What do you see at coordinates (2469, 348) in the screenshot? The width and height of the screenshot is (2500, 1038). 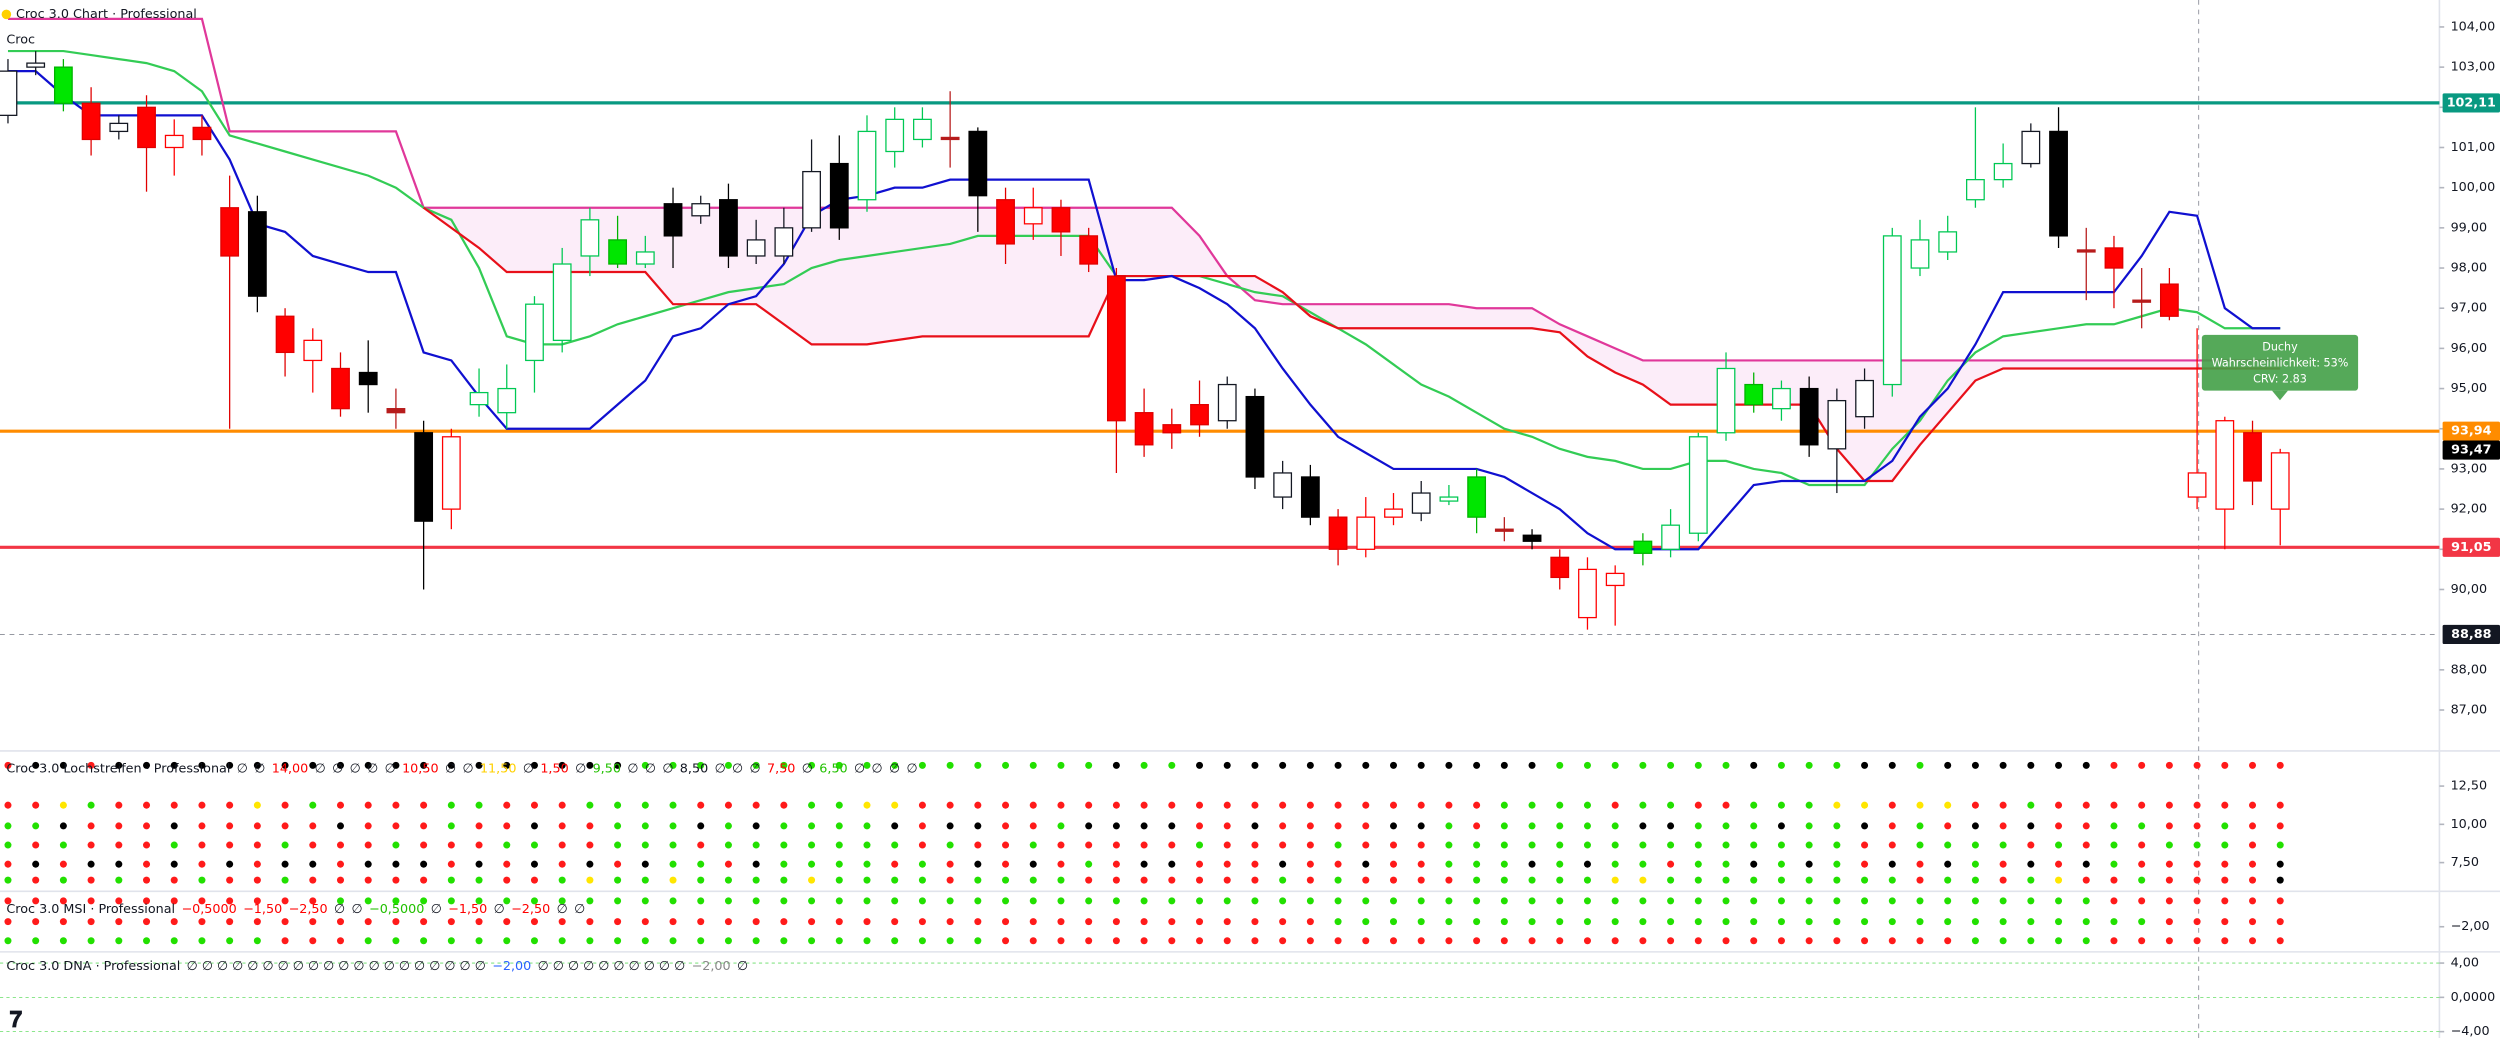 I see `y-tick-label: 96,00` at bounding box center [2469, 348].